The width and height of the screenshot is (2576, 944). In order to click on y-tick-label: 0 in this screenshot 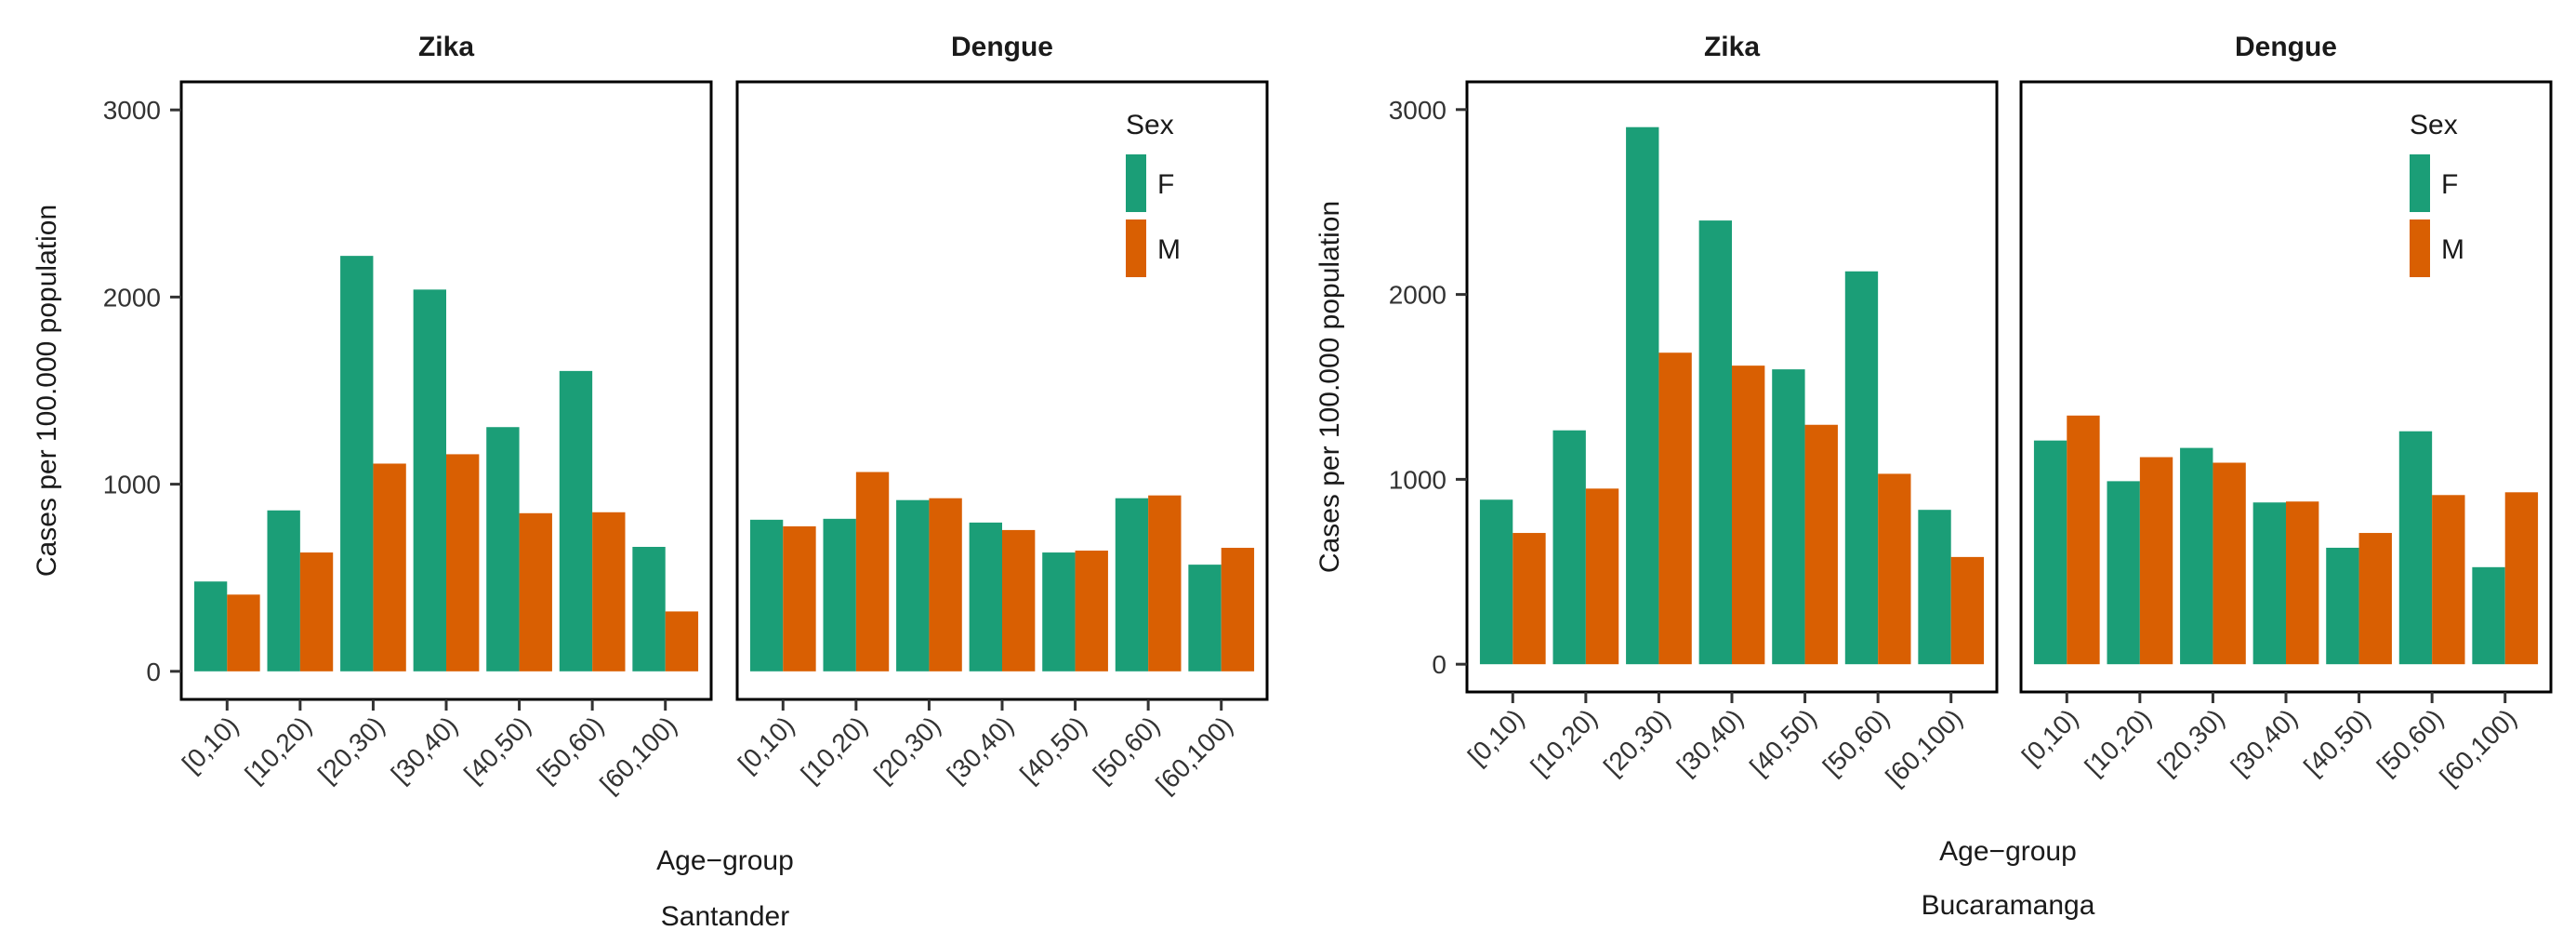, I will do `click(1439, 664)`.